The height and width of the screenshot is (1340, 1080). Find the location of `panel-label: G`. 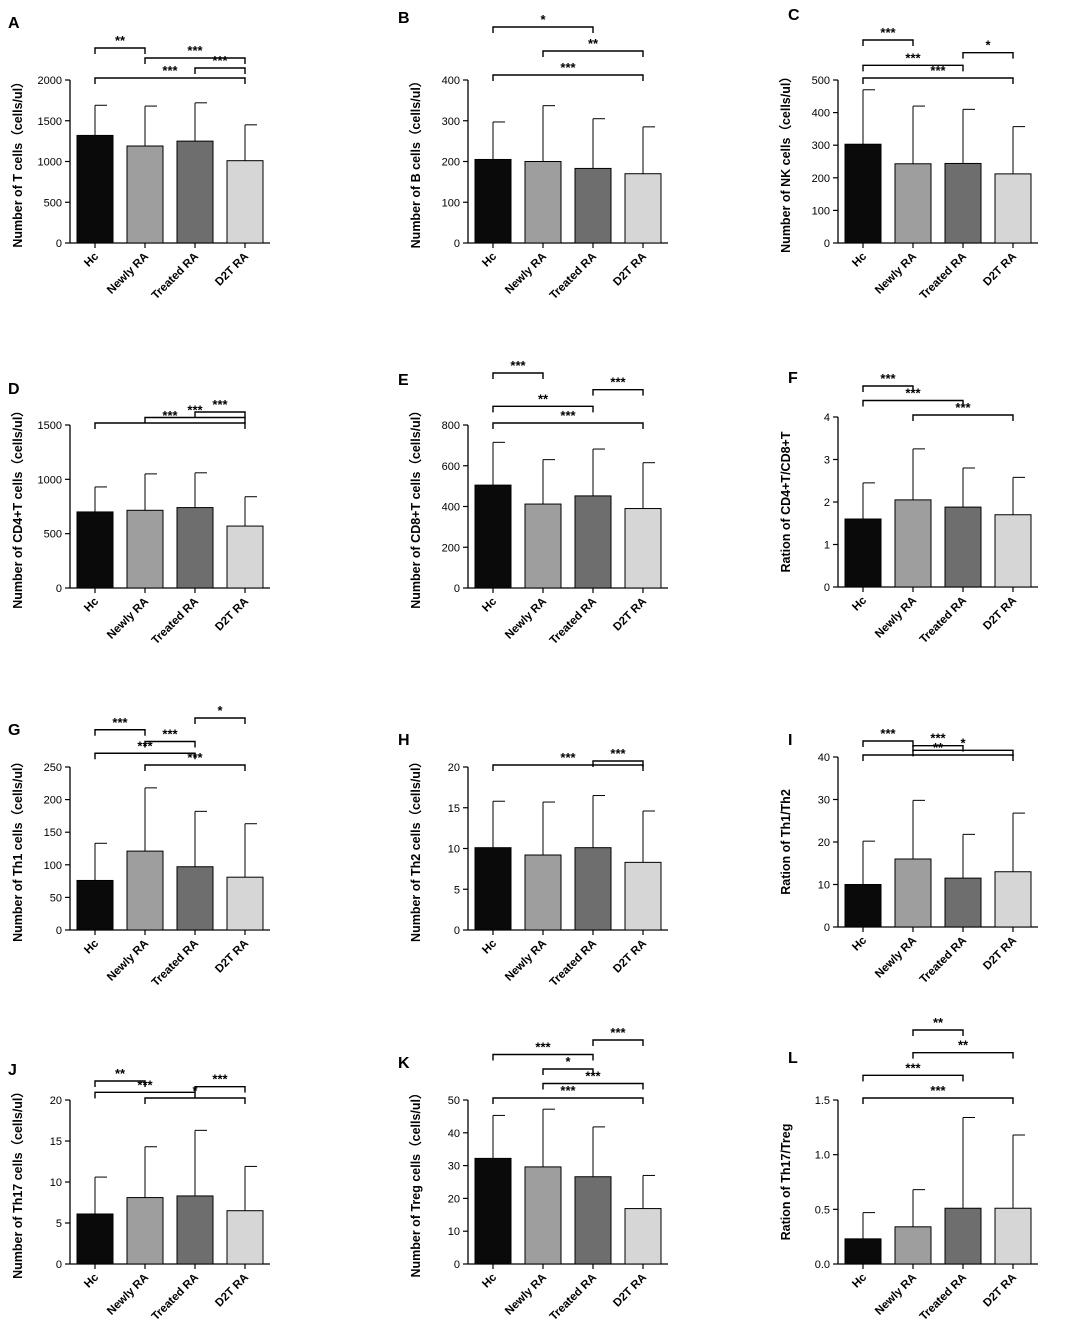

panel-label: G is located at coordinates (14, 730).